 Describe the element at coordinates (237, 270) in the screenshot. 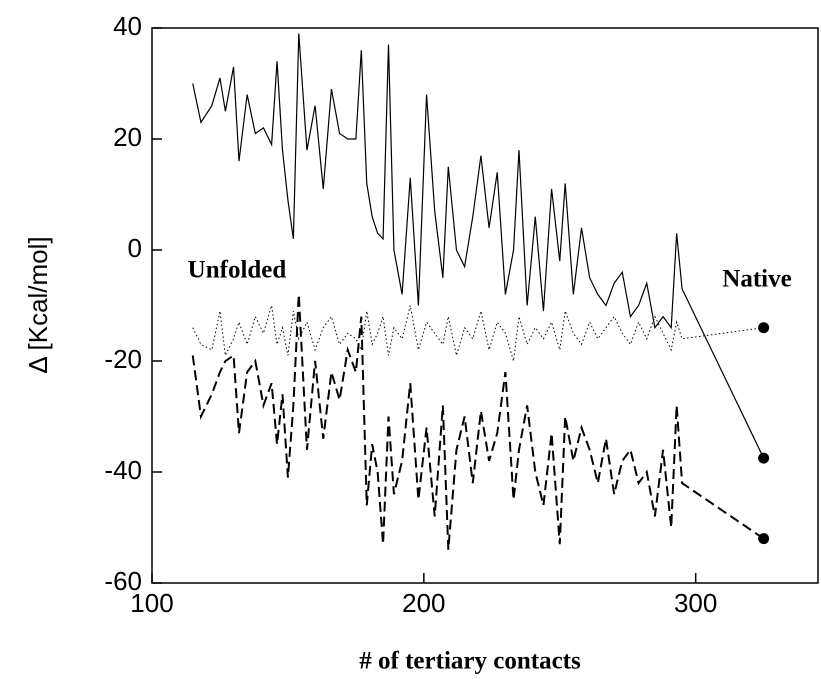

I see `annotation-unfolded: Unfolded` at that location.